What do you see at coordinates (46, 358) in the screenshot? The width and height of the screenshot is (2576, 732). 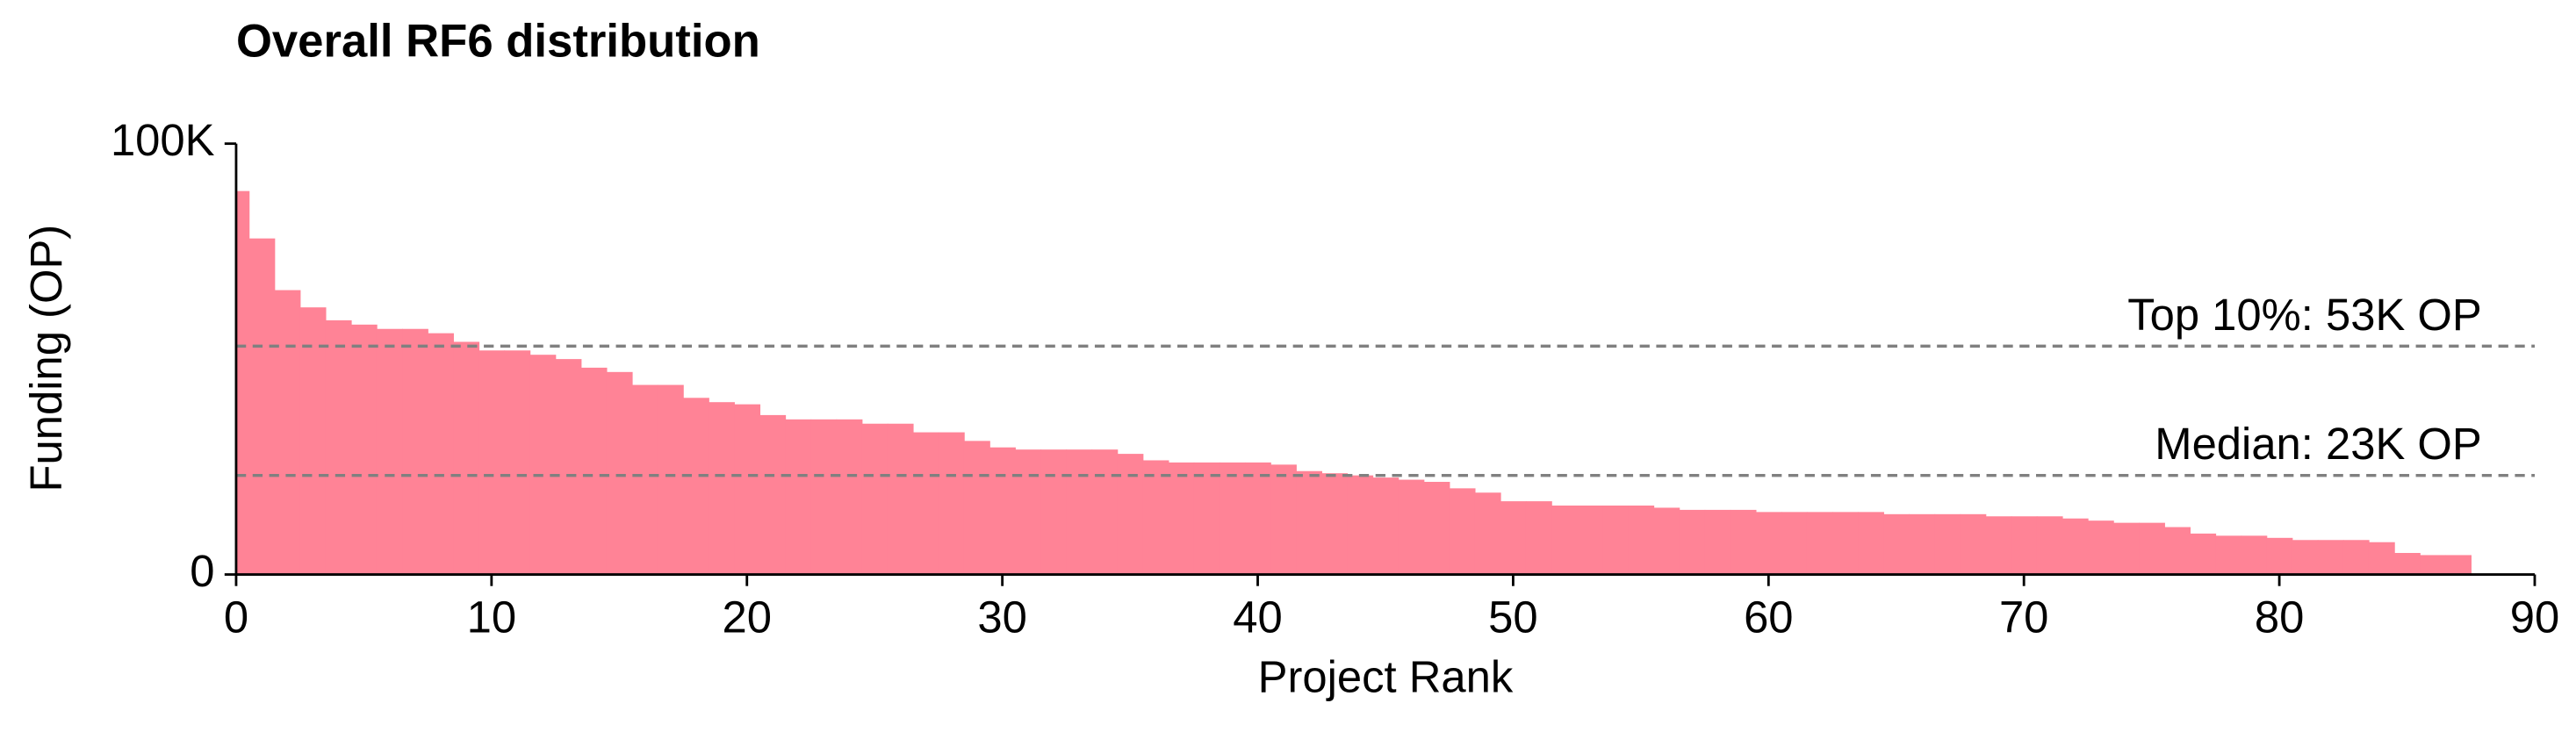 I see `y-axis-label: Funding (OP)` at bounding box center [46, 358].